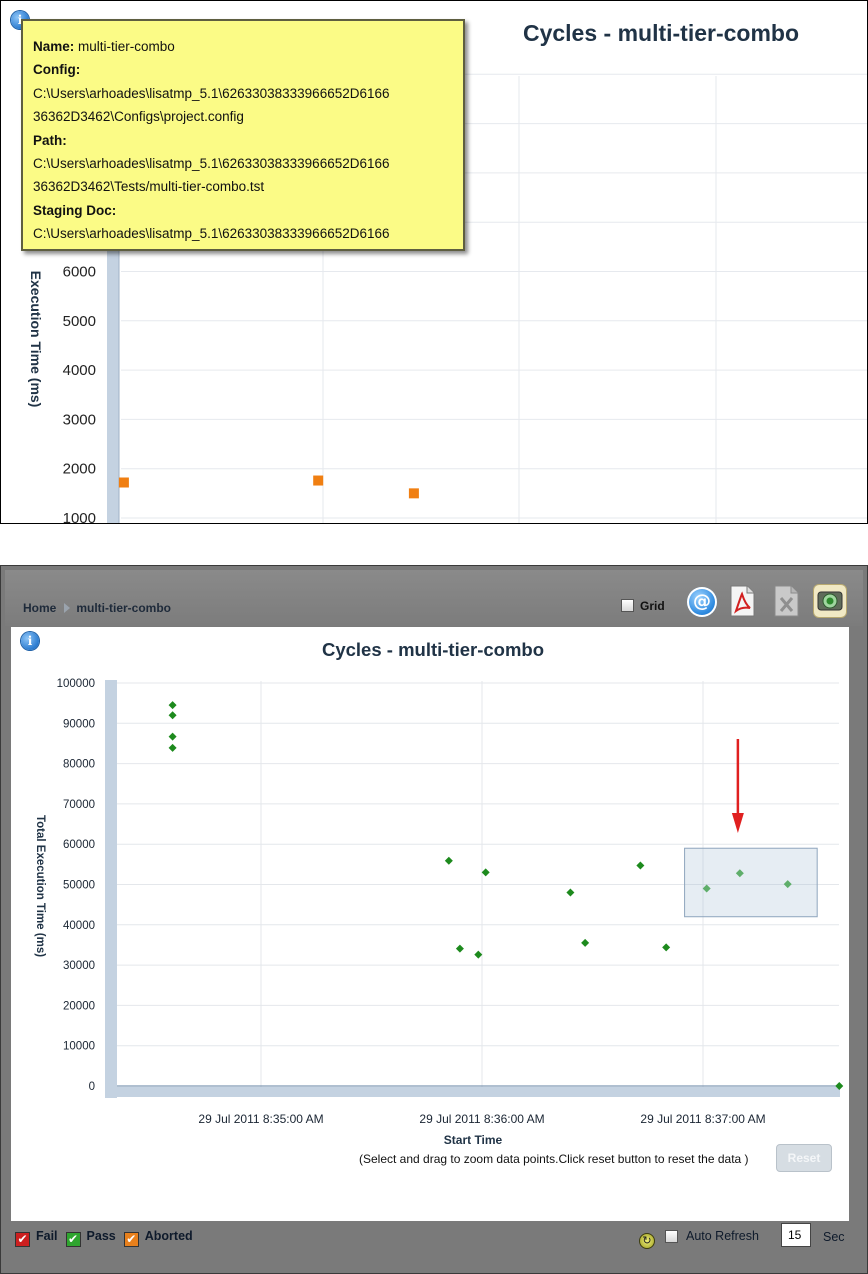 The width and height of the screenshot is (868, 1274). I want to click on info-icon: i, so click(30, 641).